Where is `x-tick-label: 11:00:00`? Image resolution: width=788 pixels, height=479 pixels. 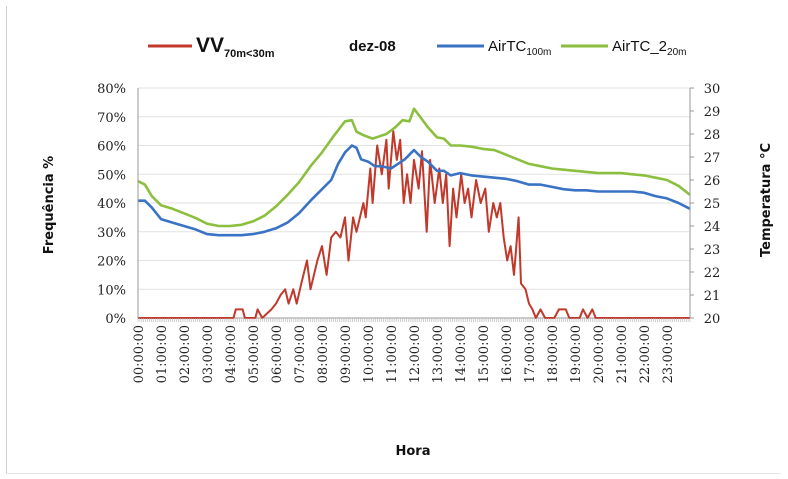
x-tick-label: 11:00:00 is located at coordinates (392, 354).